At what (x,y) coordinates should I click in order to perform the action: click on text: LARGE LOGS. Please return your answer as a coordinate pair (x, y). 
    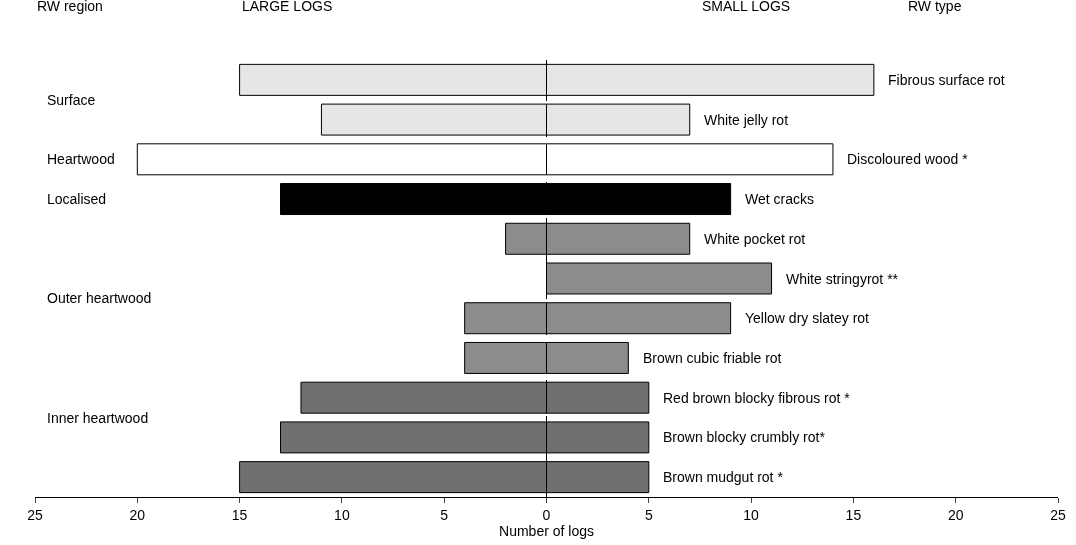
    Looking at the image, I should click on (287, 7).